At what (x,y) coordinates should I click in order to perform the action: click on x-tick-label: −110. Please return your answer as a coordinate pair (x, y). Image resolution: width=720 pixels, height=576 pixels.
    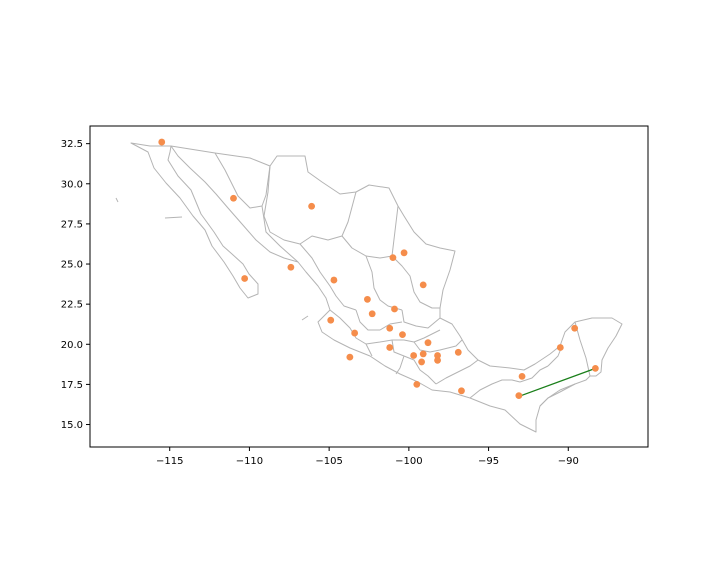
    Looking at the image, I should click on (249, 461).